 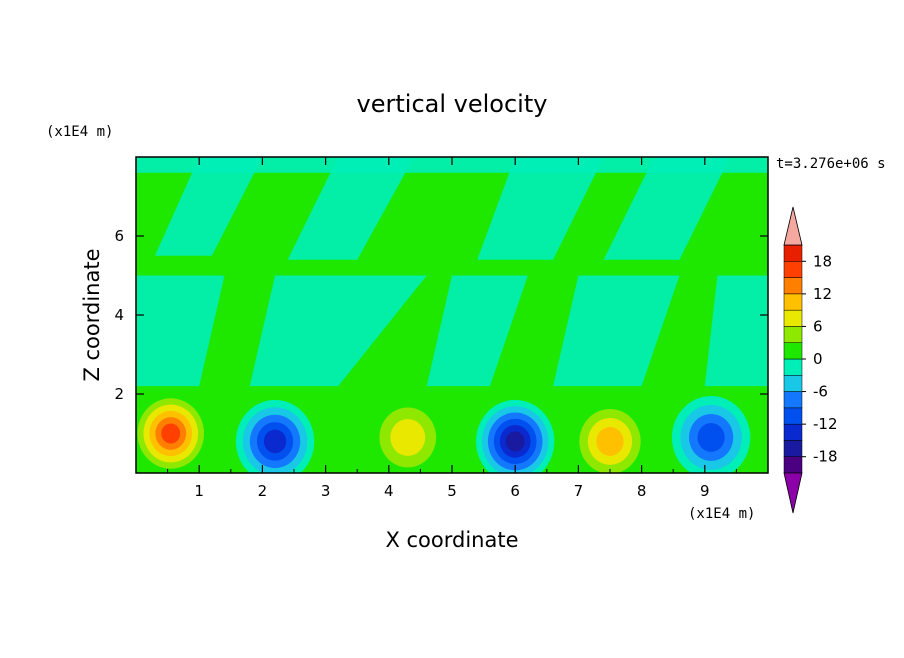 What do you see at coordinates (79, 132) in the screenshot?
I see `y-unit-label: (x1E4 m)` at bounding box center [79, 132].